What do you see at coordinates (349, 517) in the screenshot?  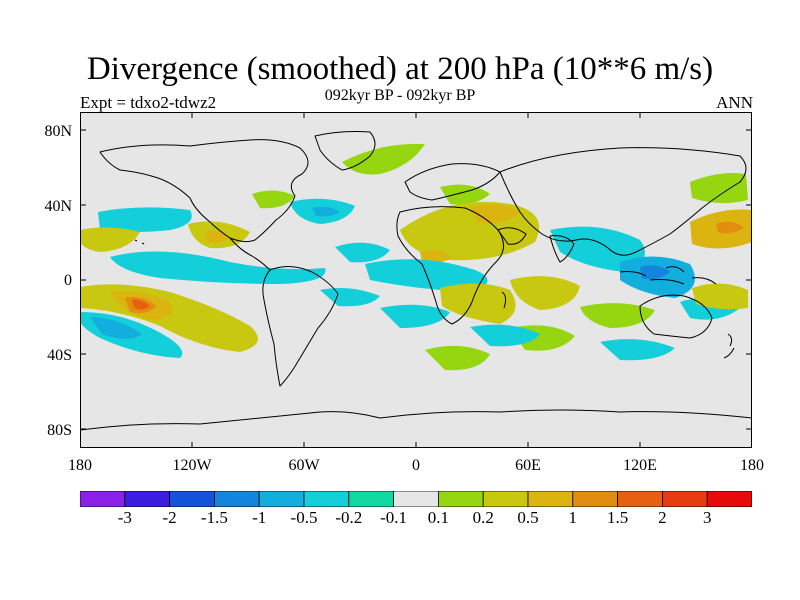 I see `colorbar-label: -0.2` at bounding box center [349, 517].